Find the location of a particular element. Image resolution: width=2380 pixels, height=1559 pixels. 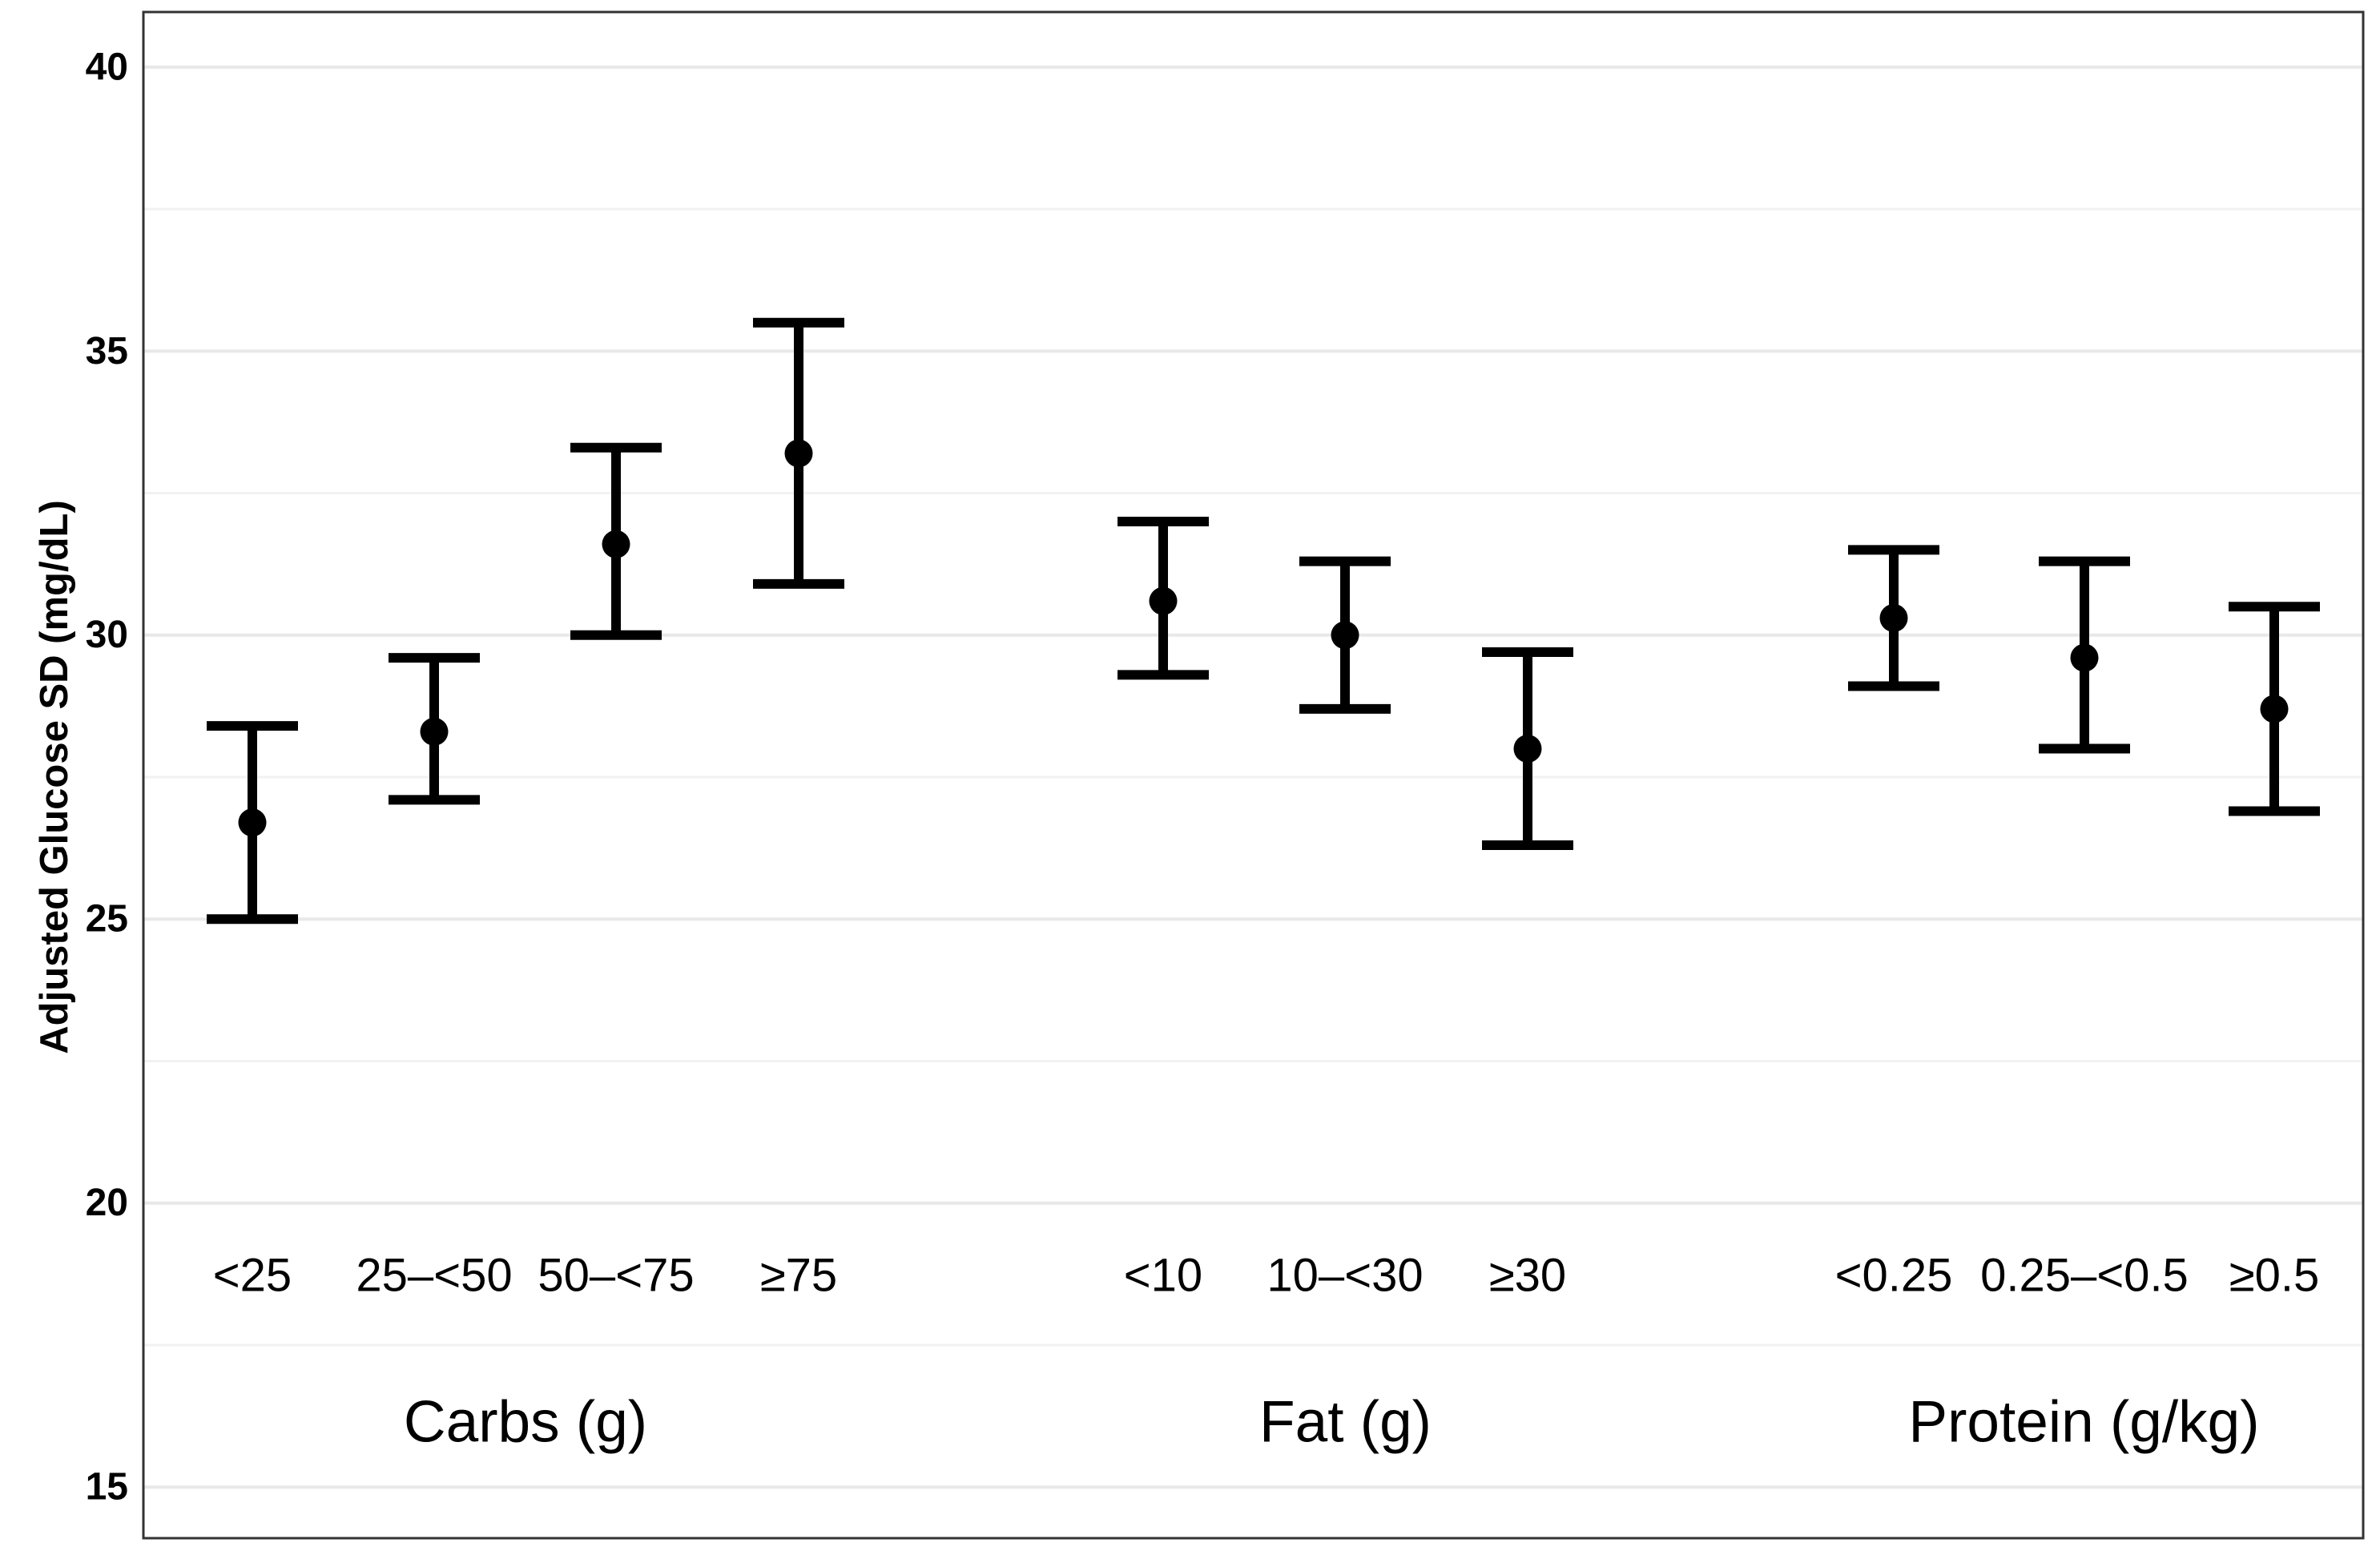

y-tick-label: 30 is located at coordinates (107, 635).